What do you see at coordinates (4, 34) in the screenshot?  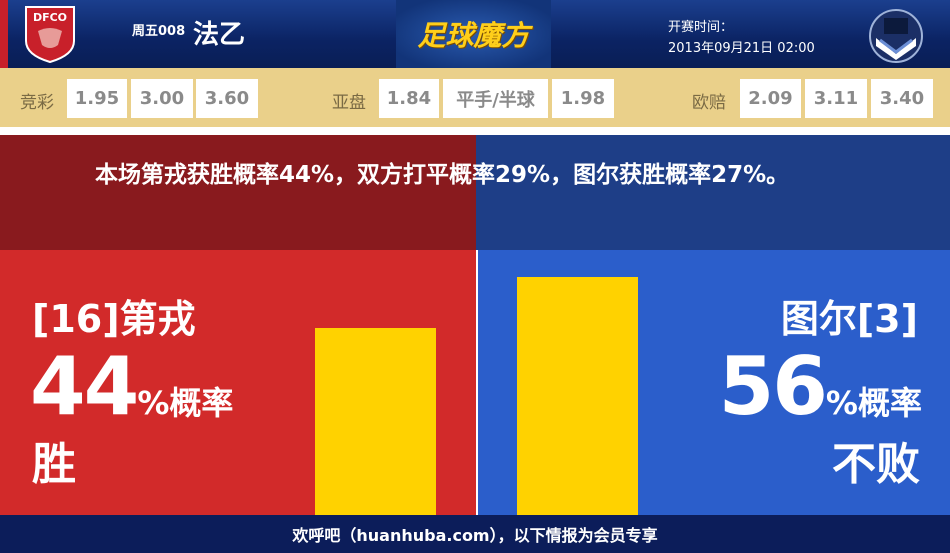 I see `accent-strip` at bounding box center [4, 34].